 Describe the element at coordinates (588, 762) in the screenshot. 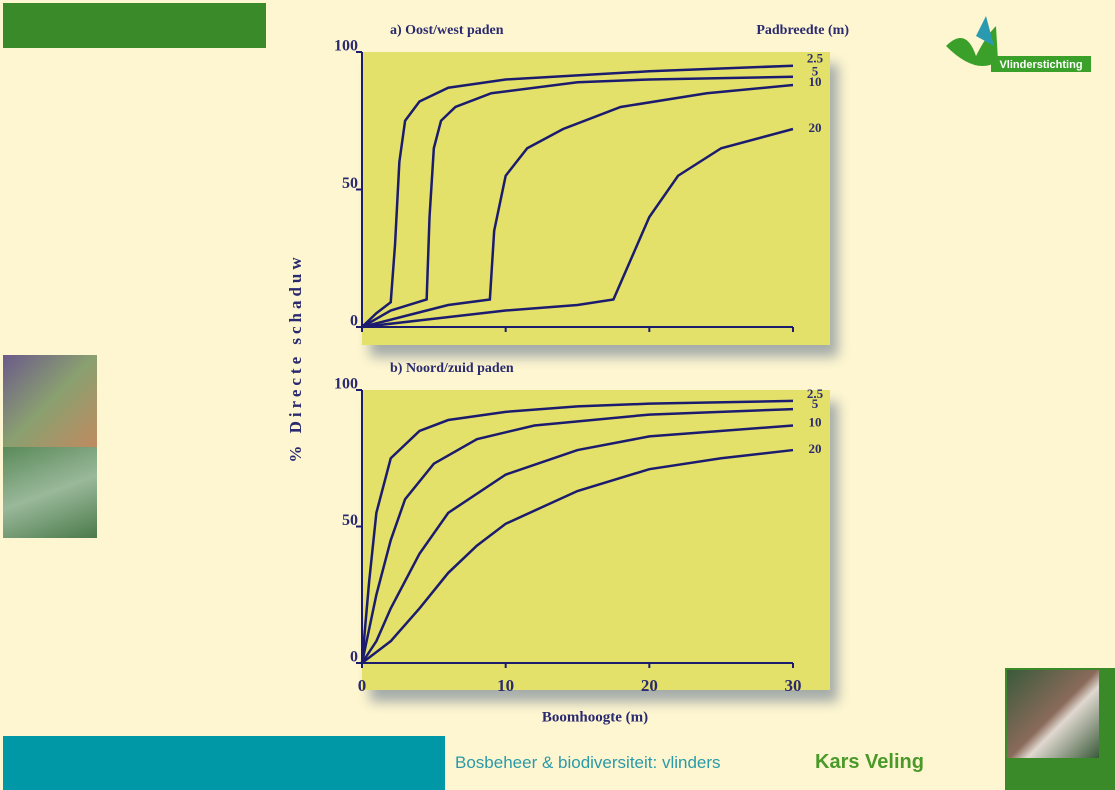

I see `footer-text: Bosbeheer & biodiversiteit: vlinders` at that location.